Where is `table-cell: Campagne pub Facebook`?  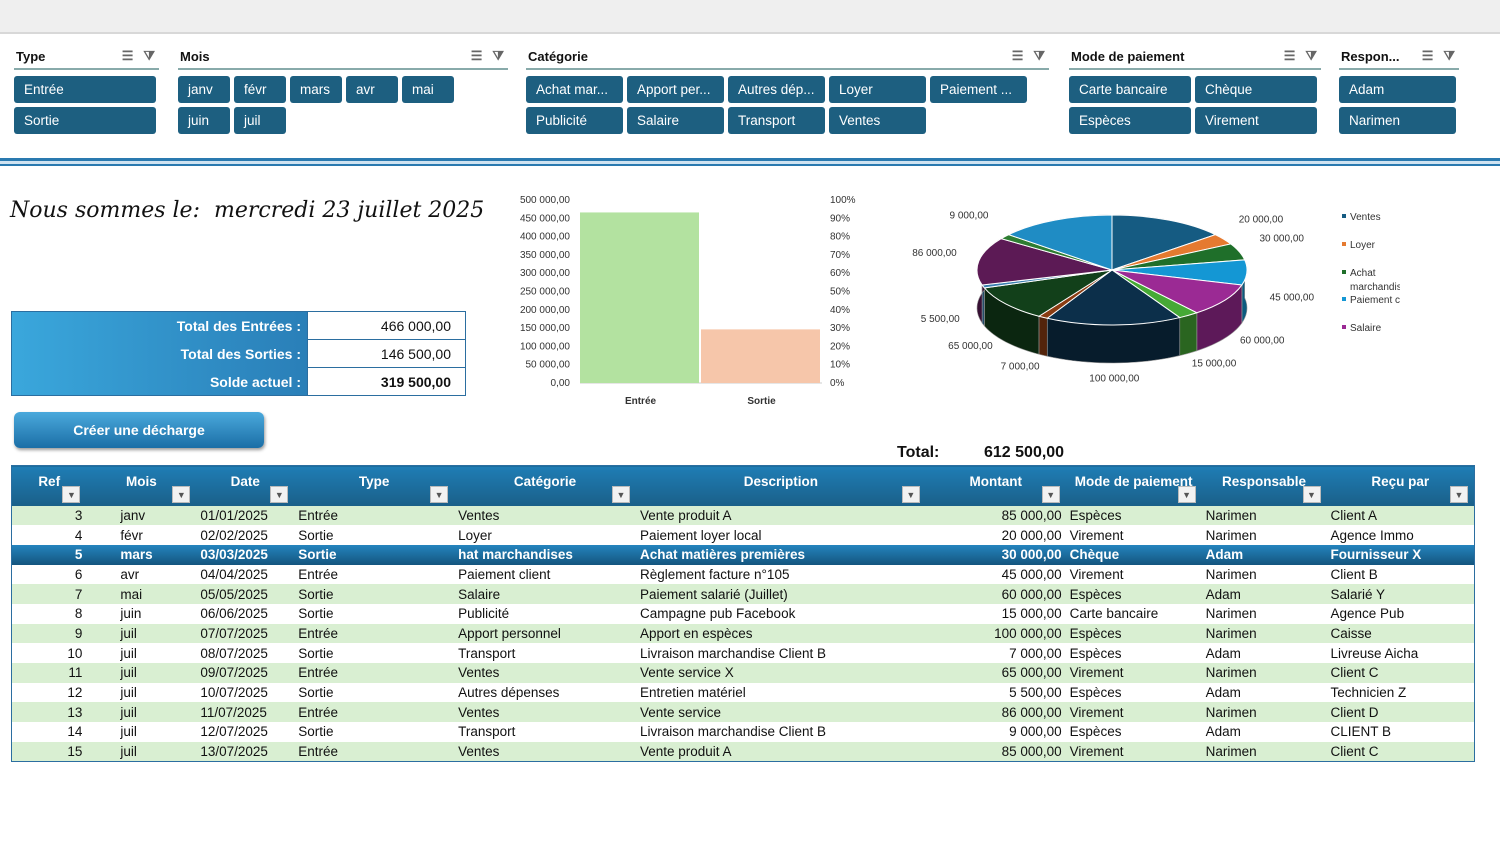
table-cell: Campagne pub Facebook is located at coordinates (717, 614).